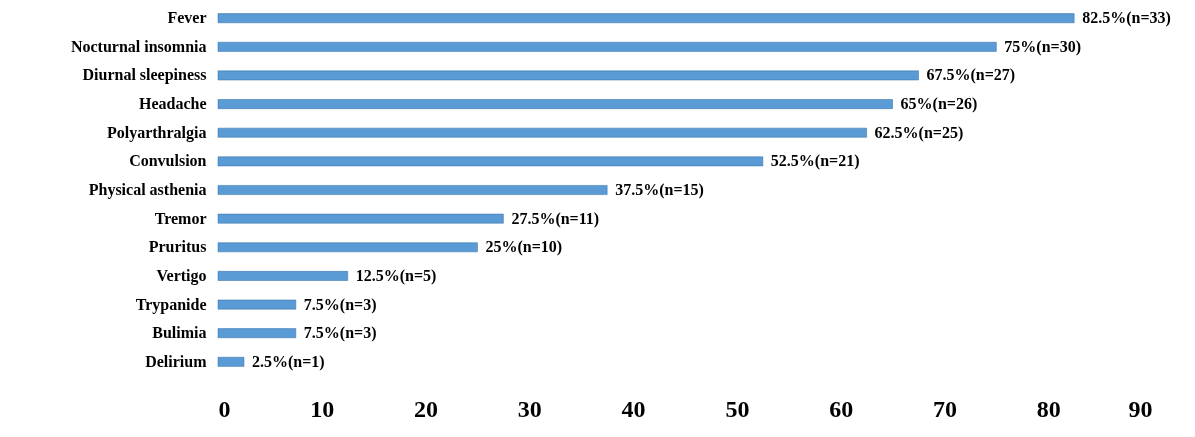 The width and height of the screenshot is (1195, 437). What do you see at coordinates (659, 190) in the screenshot?
I see `data-label: 37.5%(n=15)` at bounding box center [659, 190].